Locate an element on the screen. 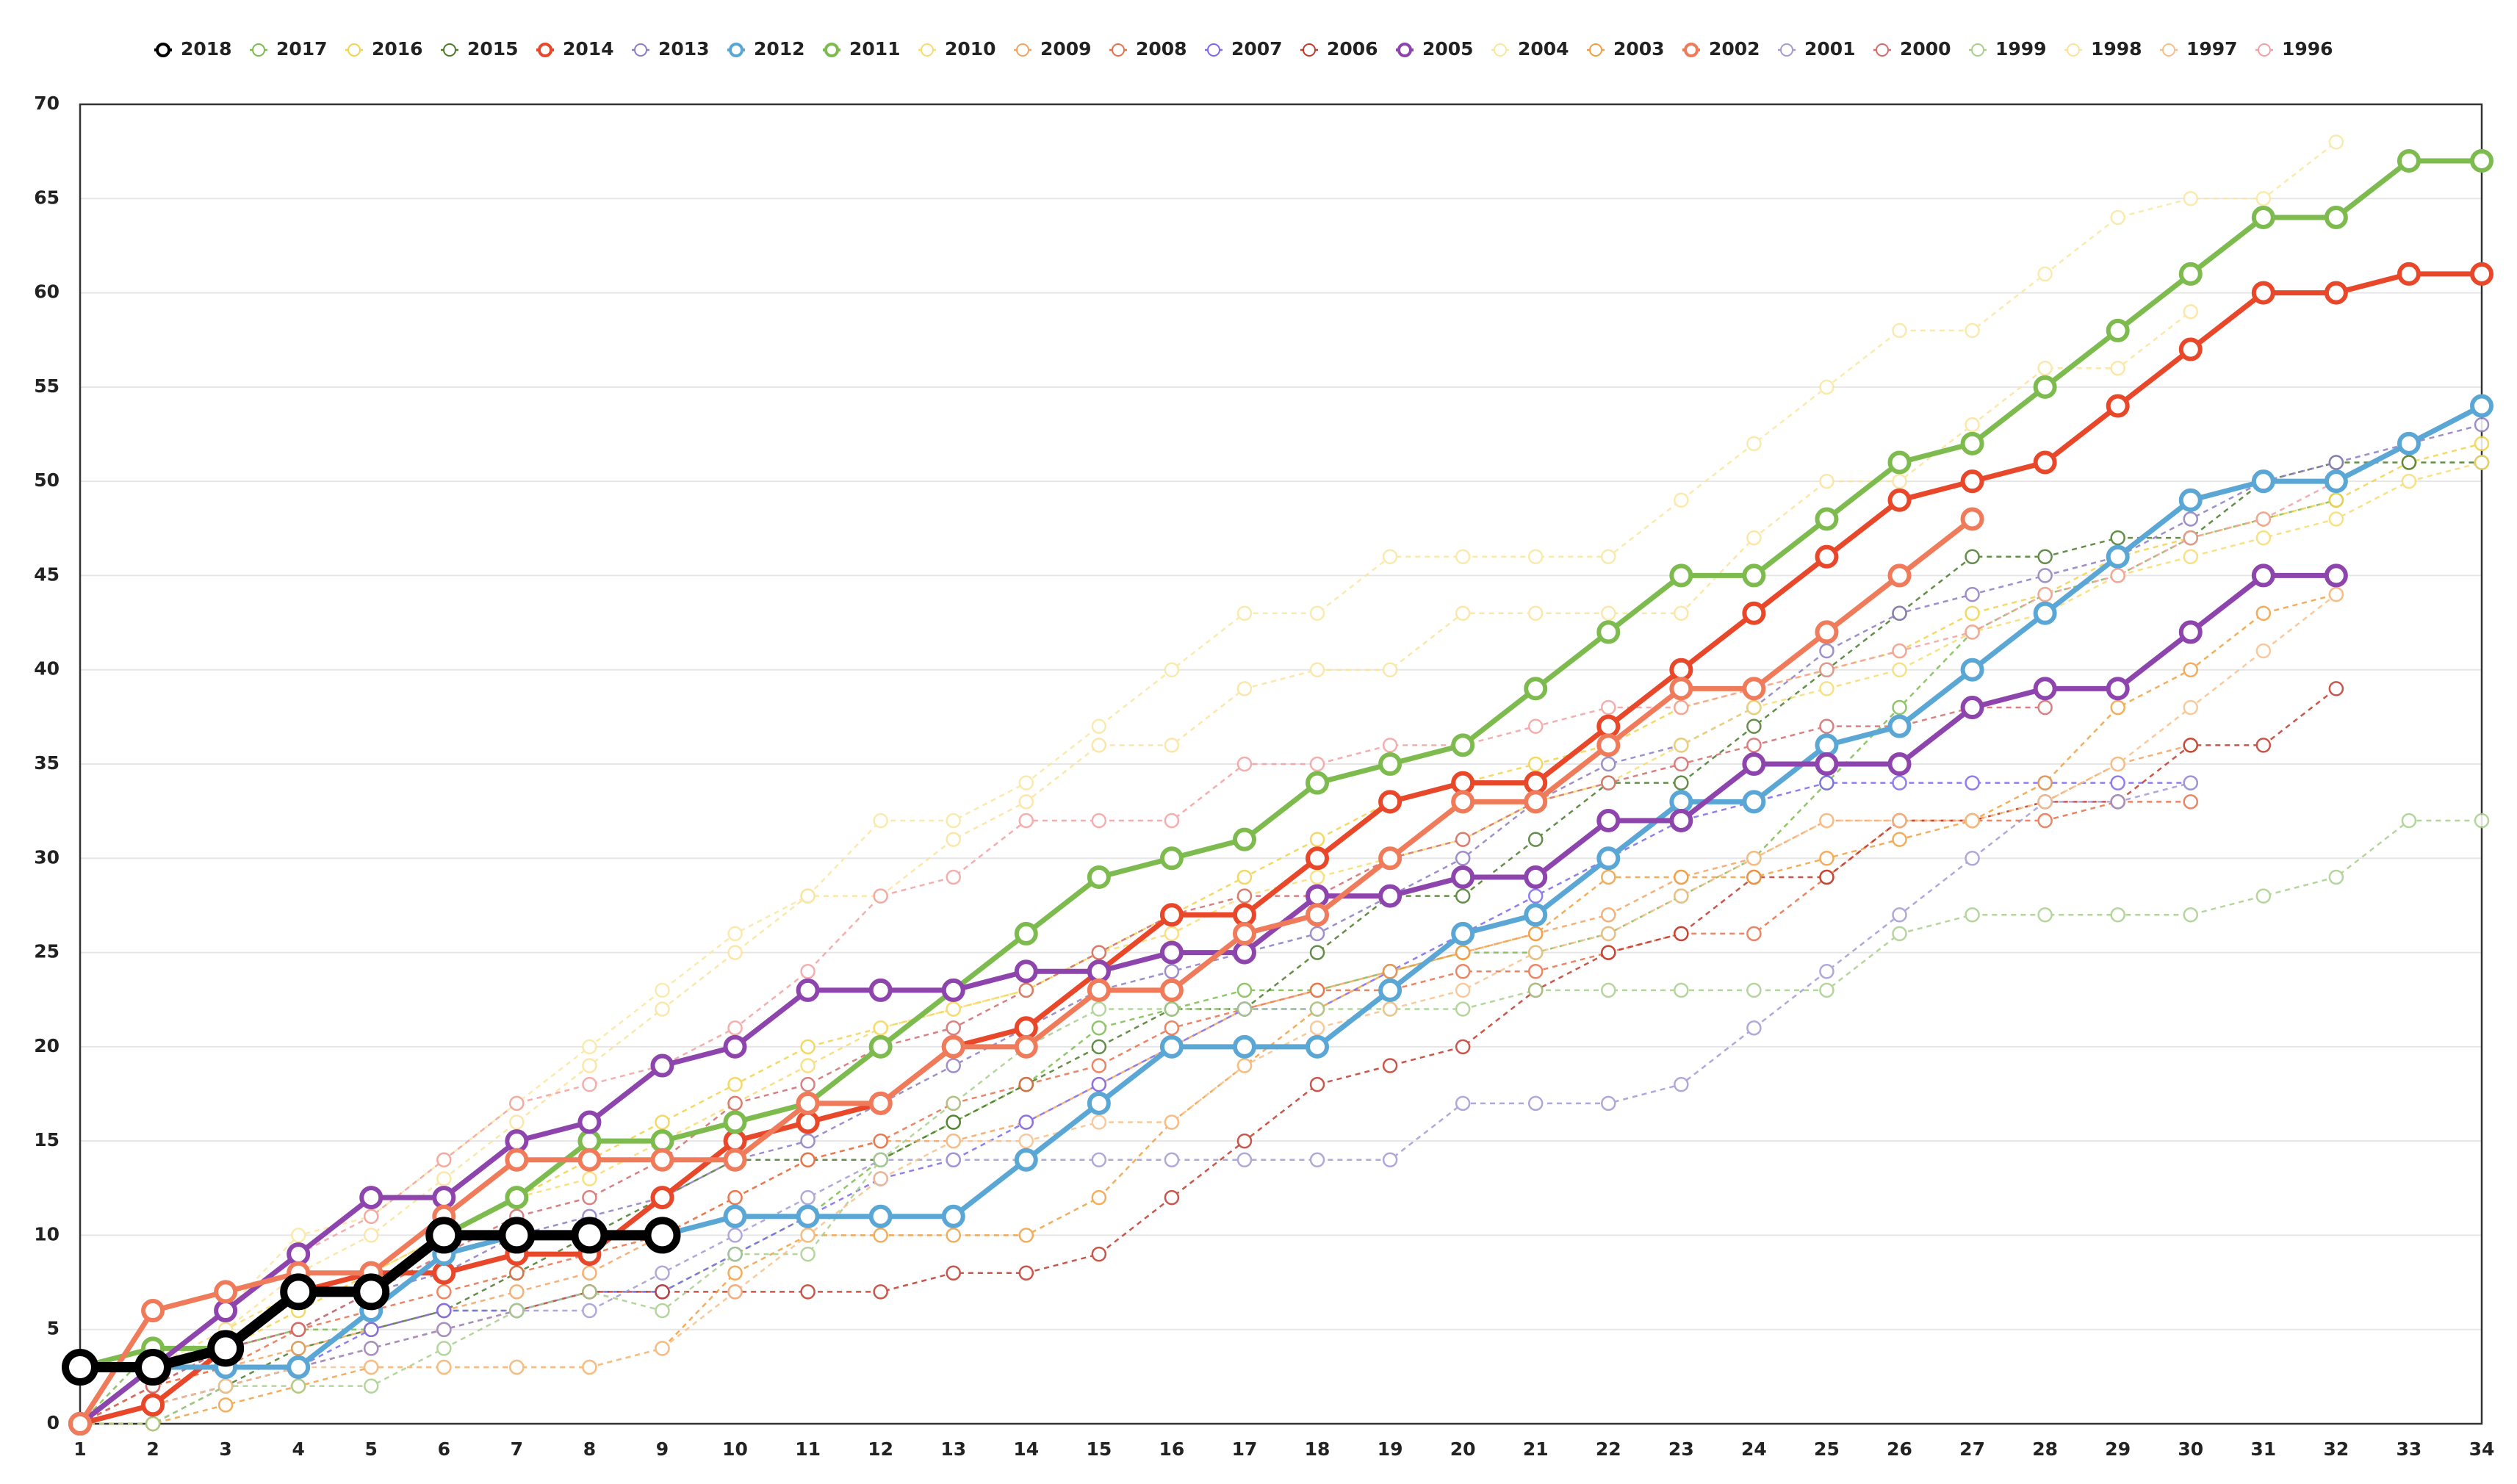 Image resolution: width=2517 pixels, height=1484 pixels. legend-label: 2010 is located at coordinates (970, 49).